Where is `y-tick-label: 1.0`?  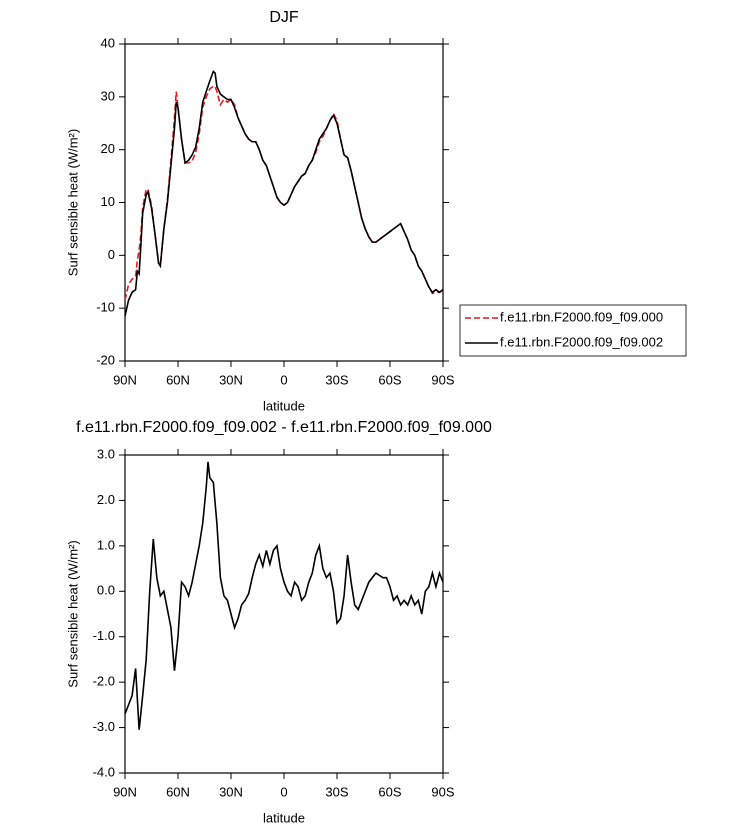
y-tick-label: 1.0 is located at coordinates (106, 544).